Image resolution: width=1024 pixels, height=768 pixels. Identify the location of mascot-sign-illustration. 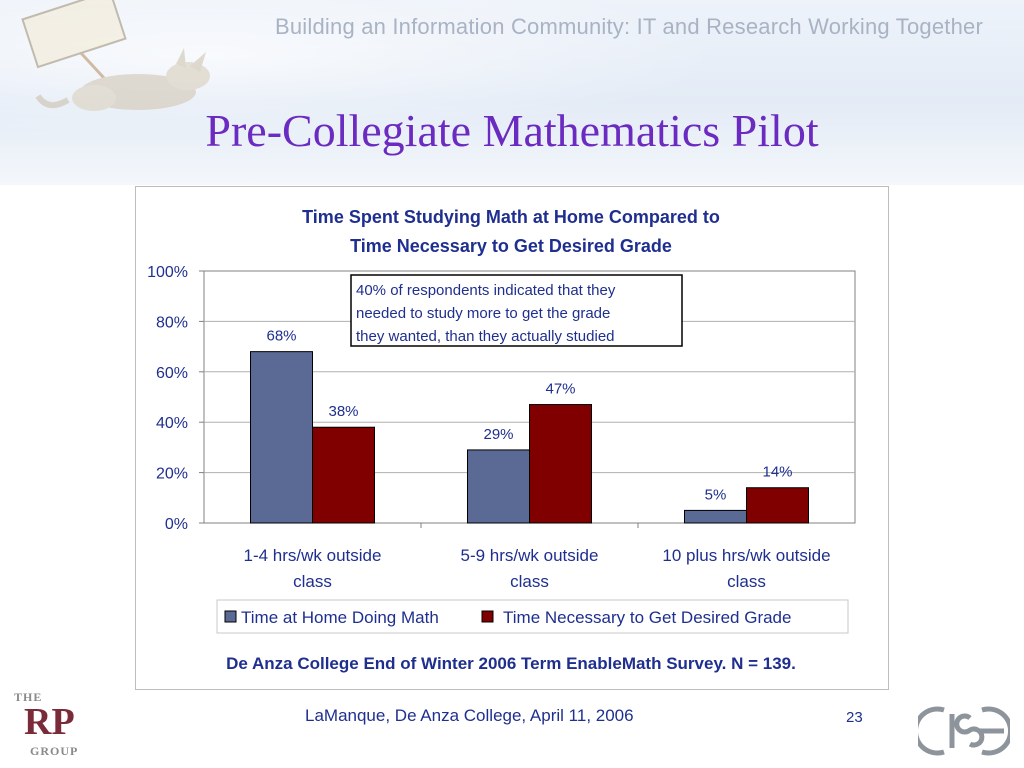
(115, 55).